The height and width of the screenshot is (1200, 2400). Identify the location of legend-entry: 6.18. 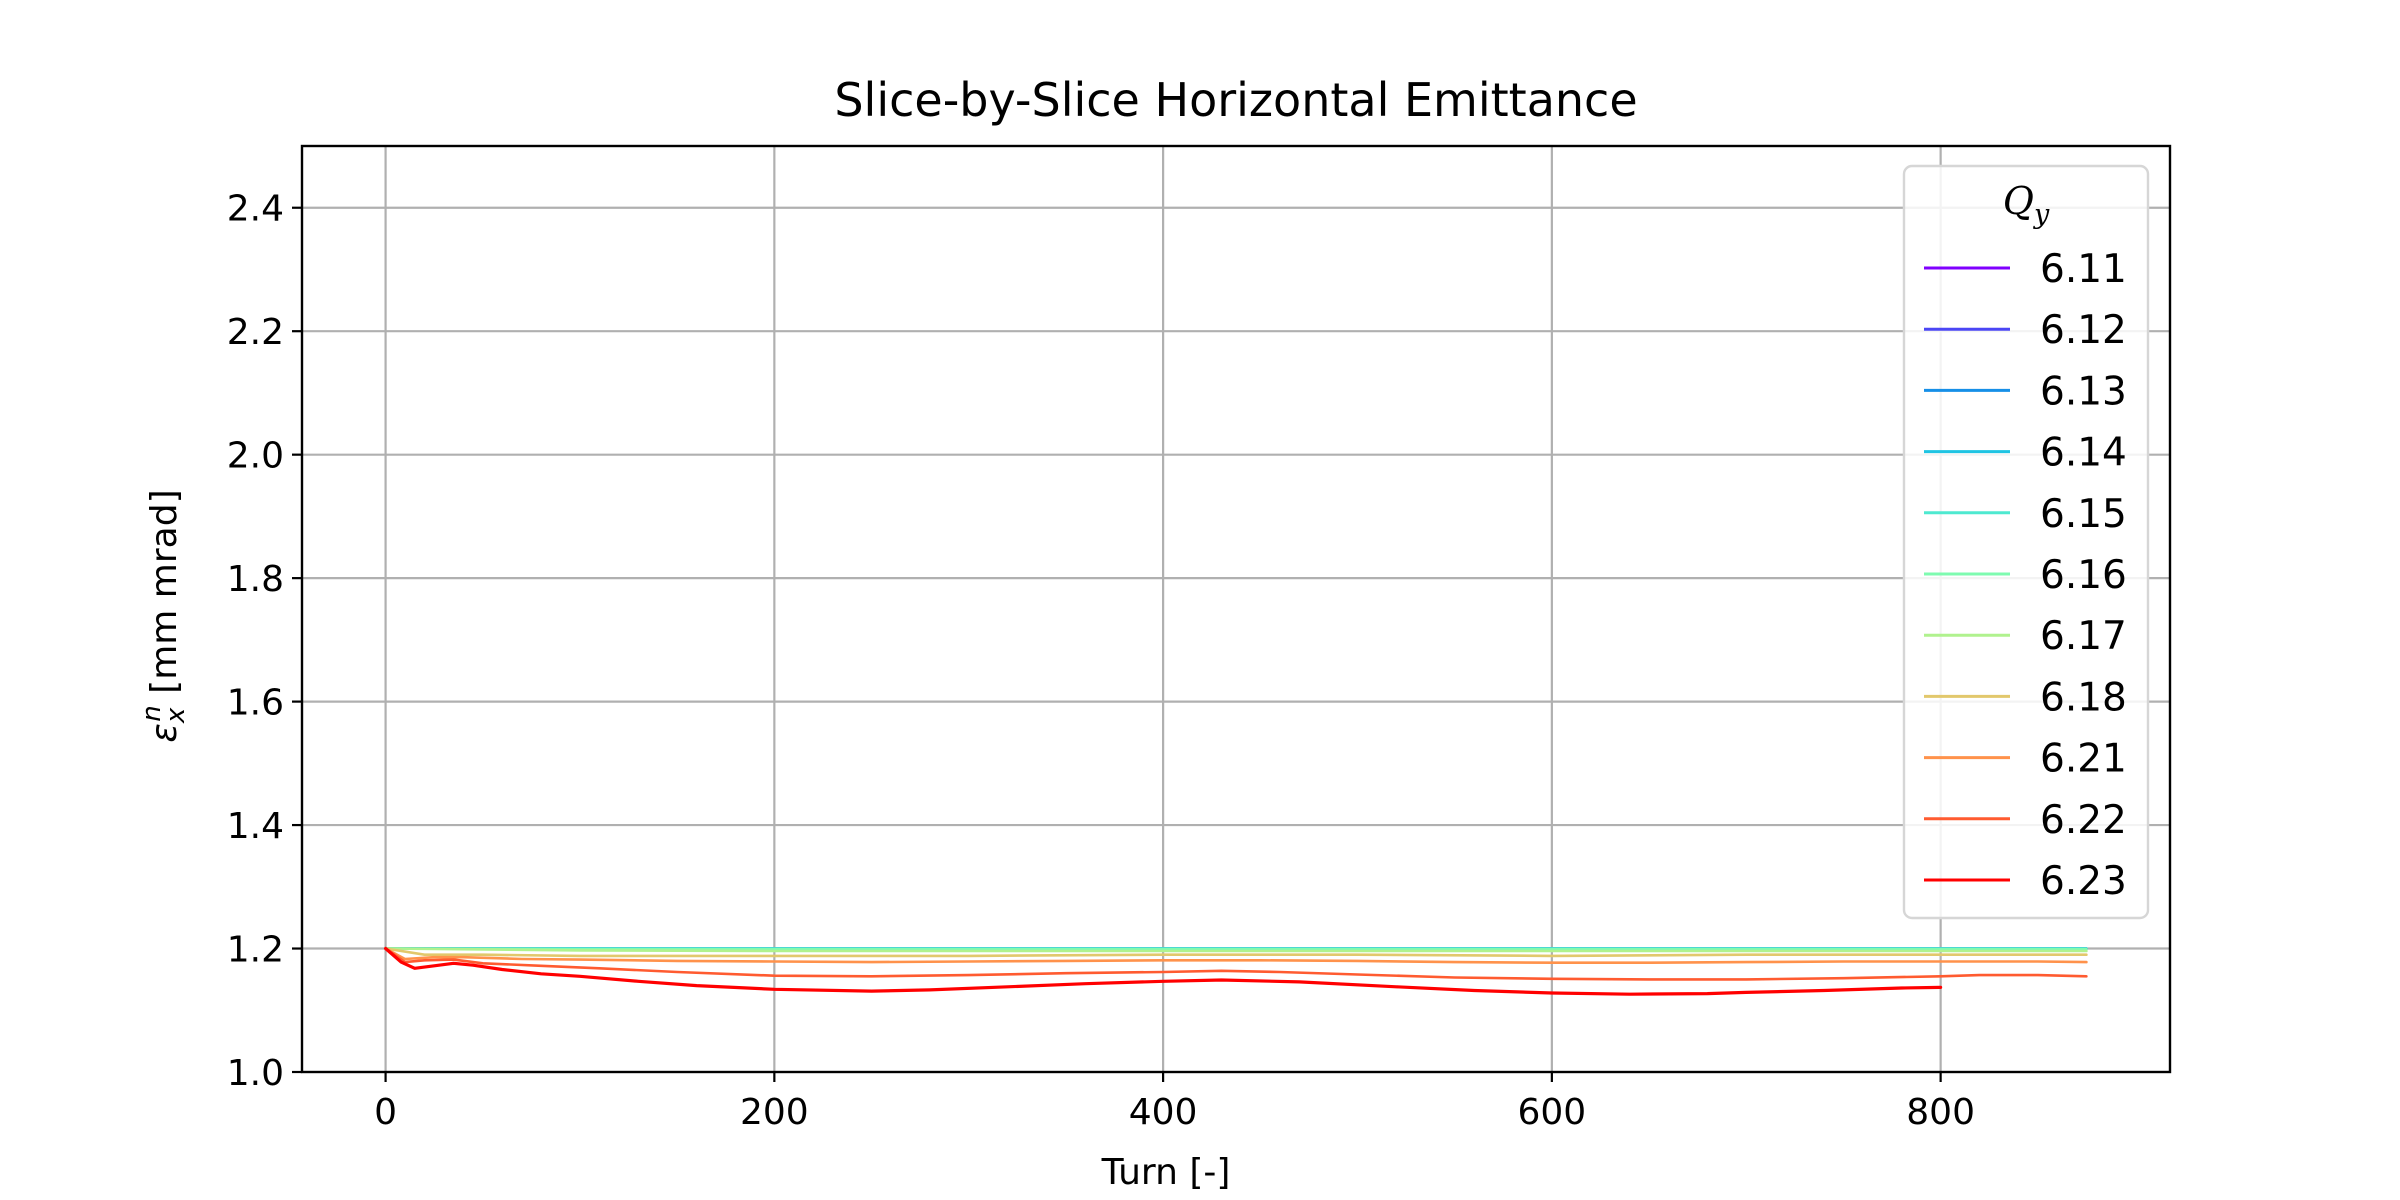
(2025, 697).